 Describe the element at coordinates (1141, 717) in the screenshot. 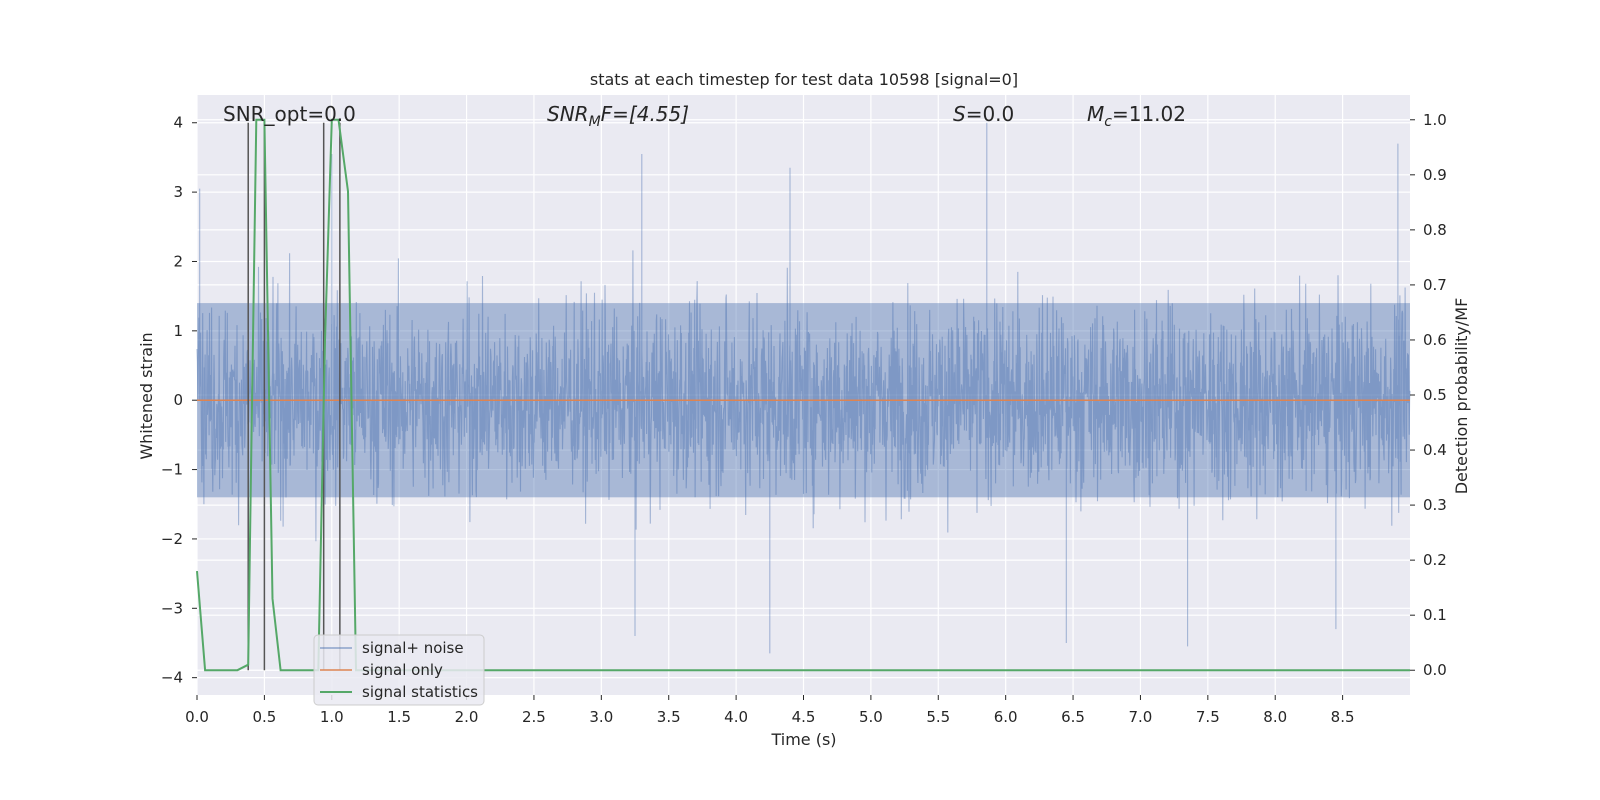

I see `x-tick-label: 7.0` at that location.